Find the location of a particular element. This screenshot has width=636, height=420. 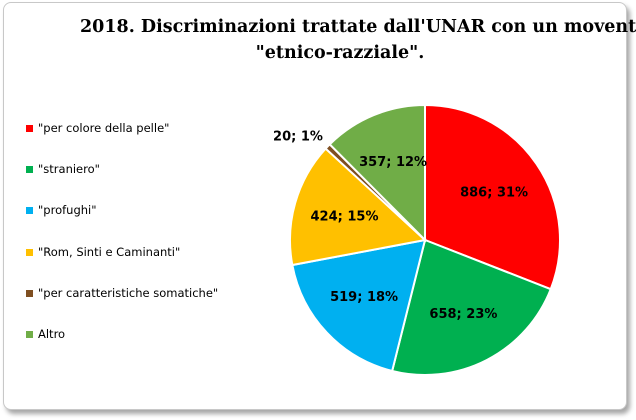

slice-data-label: 519; 18% is located at coordinates (364, 297).